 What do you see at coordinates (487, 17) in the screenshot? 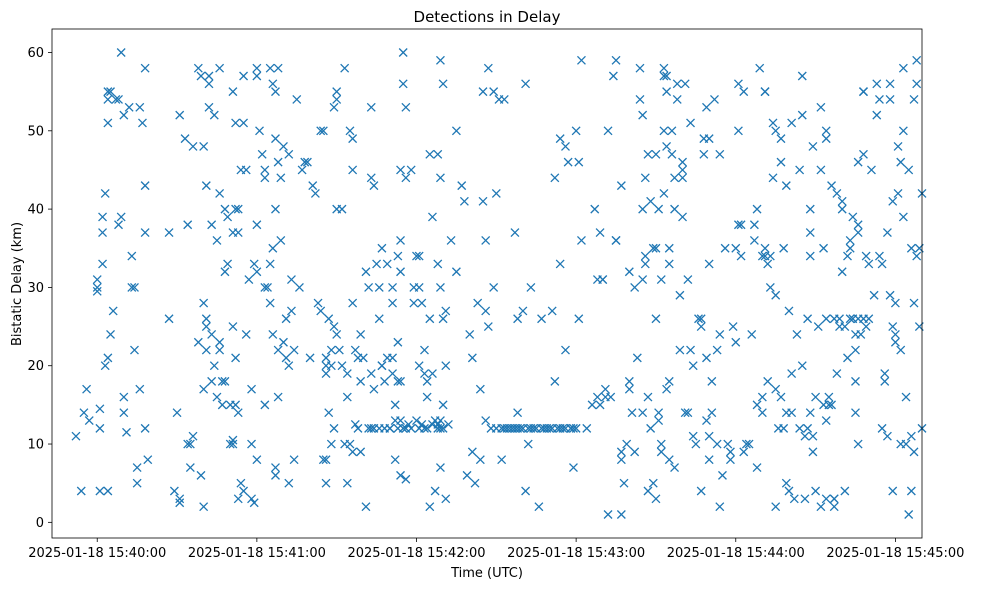
I see `chart-title: Detections in Delay` at bounding box center [487, 17].